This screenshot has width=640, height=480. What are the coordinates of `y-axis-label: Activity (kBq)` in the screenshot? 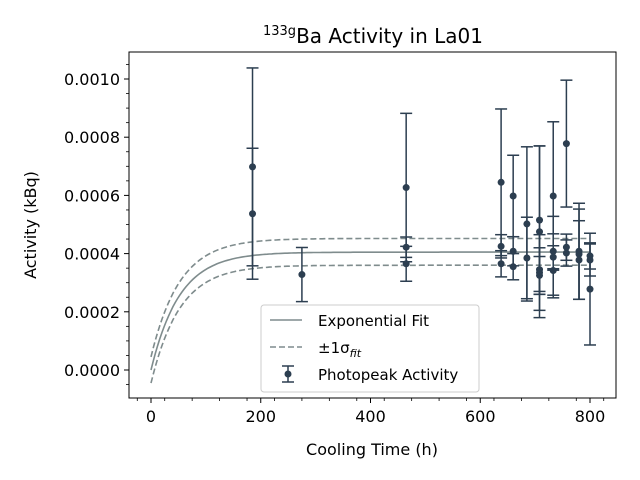 It's located at (30, 225).